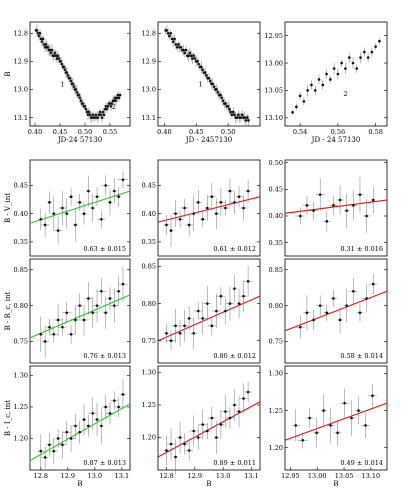 The image size is (407, 495). Describe the element at coordinates (68, 476) in the screenshot. I see `x-tick-label: 12.9` at that location.